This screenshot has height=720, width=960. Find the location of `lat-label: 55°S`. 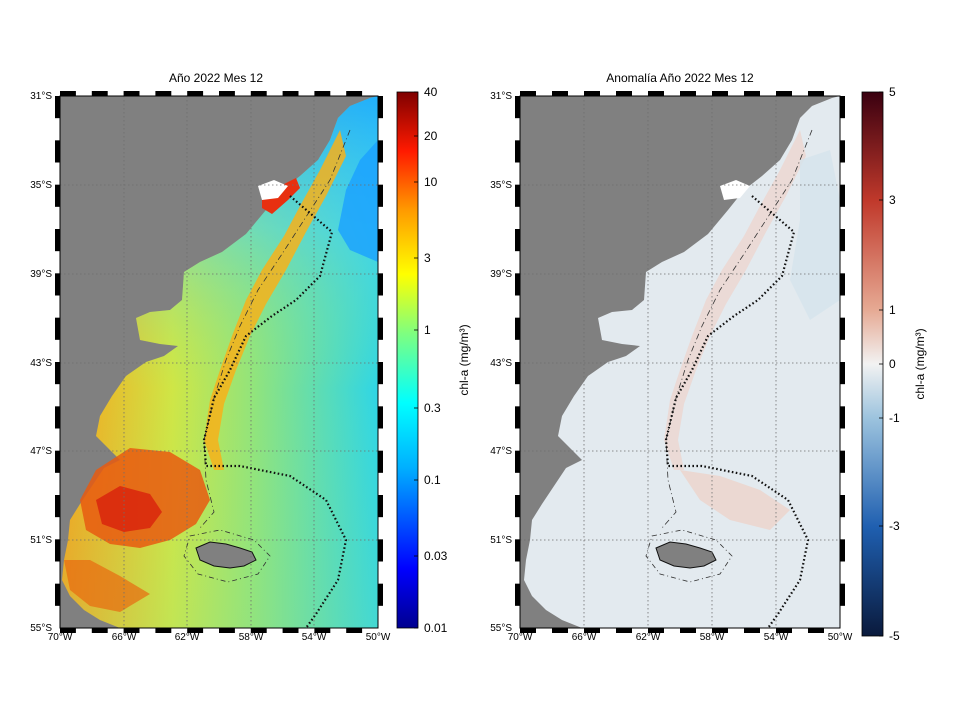

lat-label: 55°S is located at coordinates (41, 628).